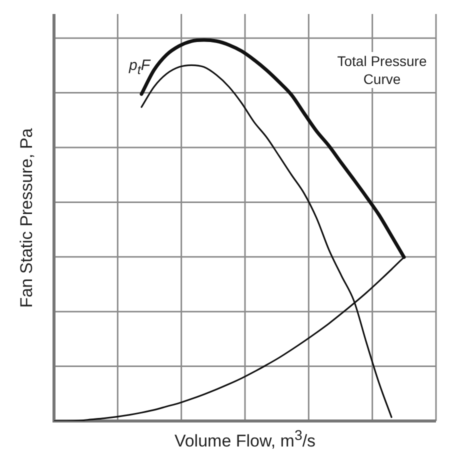 This screenshot has height=460, width=459. I want to click on annotation: p$_{t}$F, so click(139, 68).